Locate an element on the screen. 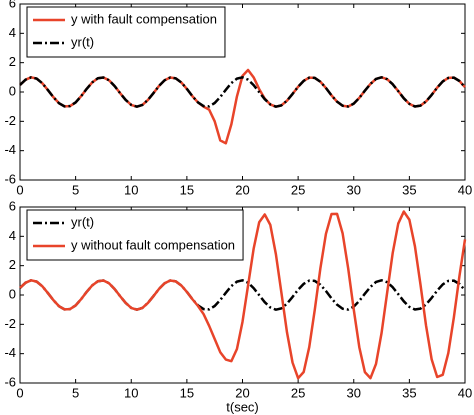 This screenshot has width=474, height=415. legend: y with fault compensation yr(t) is located at coordinates (126, 32).